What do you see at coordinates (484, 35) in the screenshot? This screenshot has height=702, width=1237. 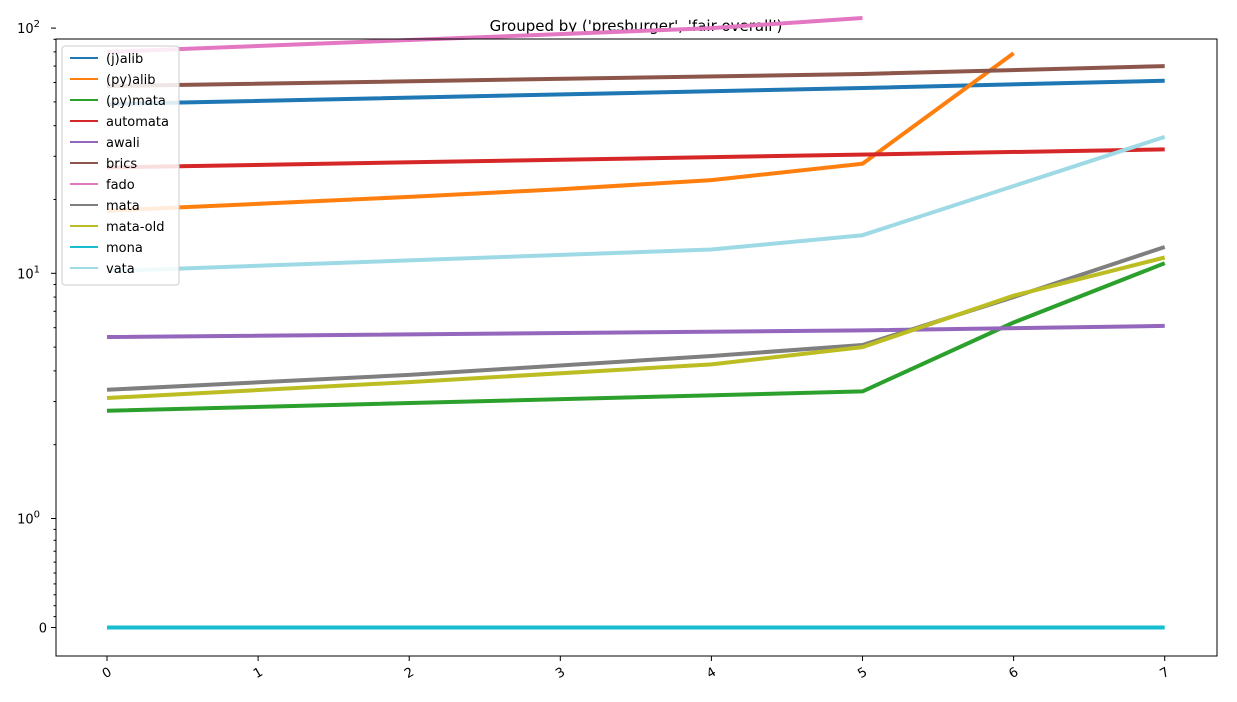 I see `series-line-fado` at bounding box center [484, 35].